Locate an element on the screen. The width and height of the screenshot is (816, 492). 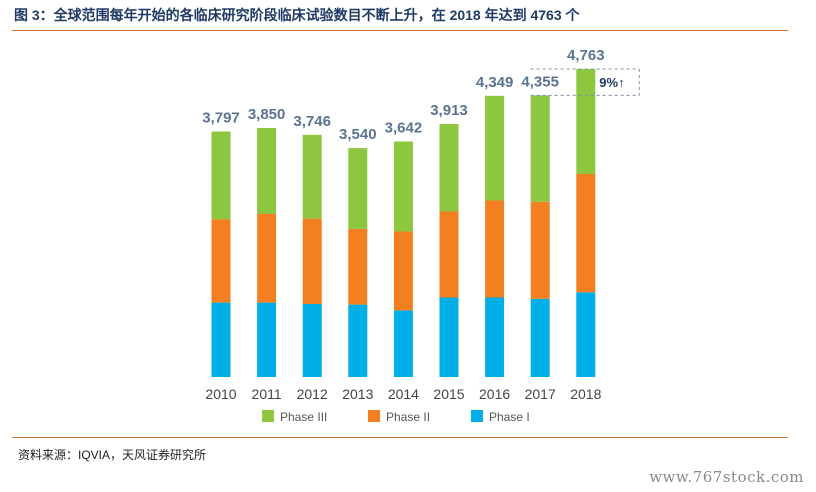
bar-phase-ii-2017 is located at coordinates (540, 250).